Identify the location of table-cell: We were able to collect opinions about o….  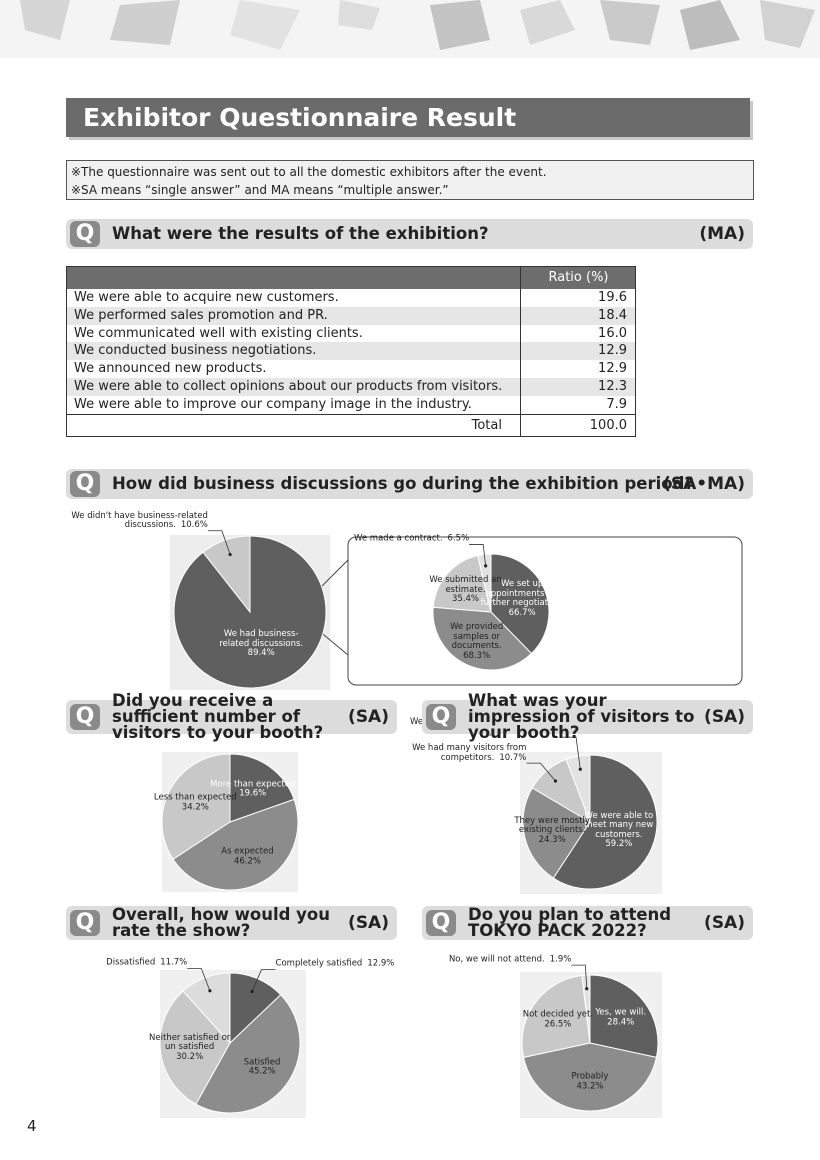
(288, 386).